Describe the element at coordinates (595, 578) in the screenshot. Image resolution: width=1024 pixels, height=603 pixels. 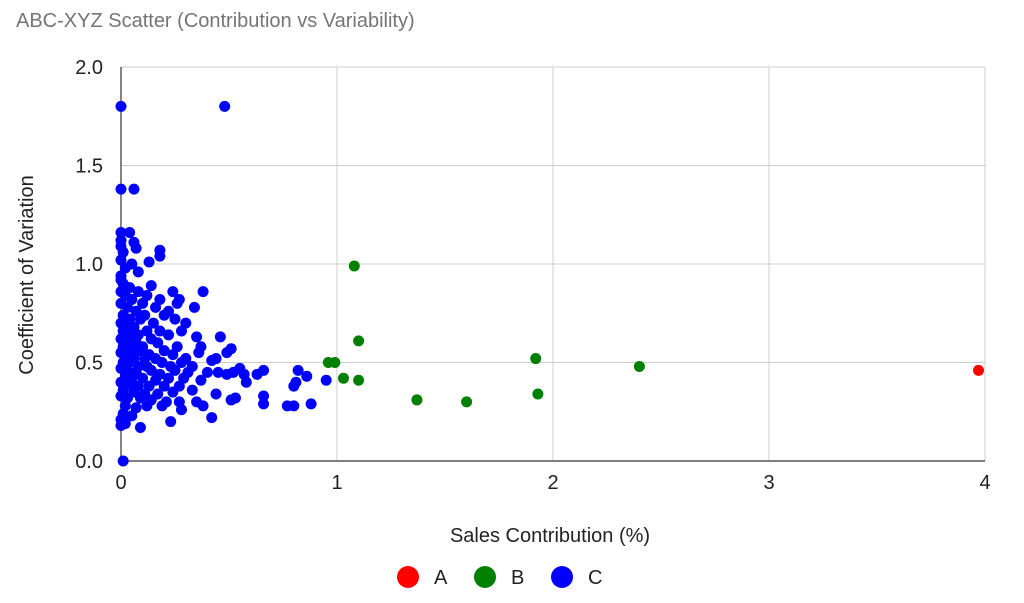
I see `legend-label-C: C` at that location.